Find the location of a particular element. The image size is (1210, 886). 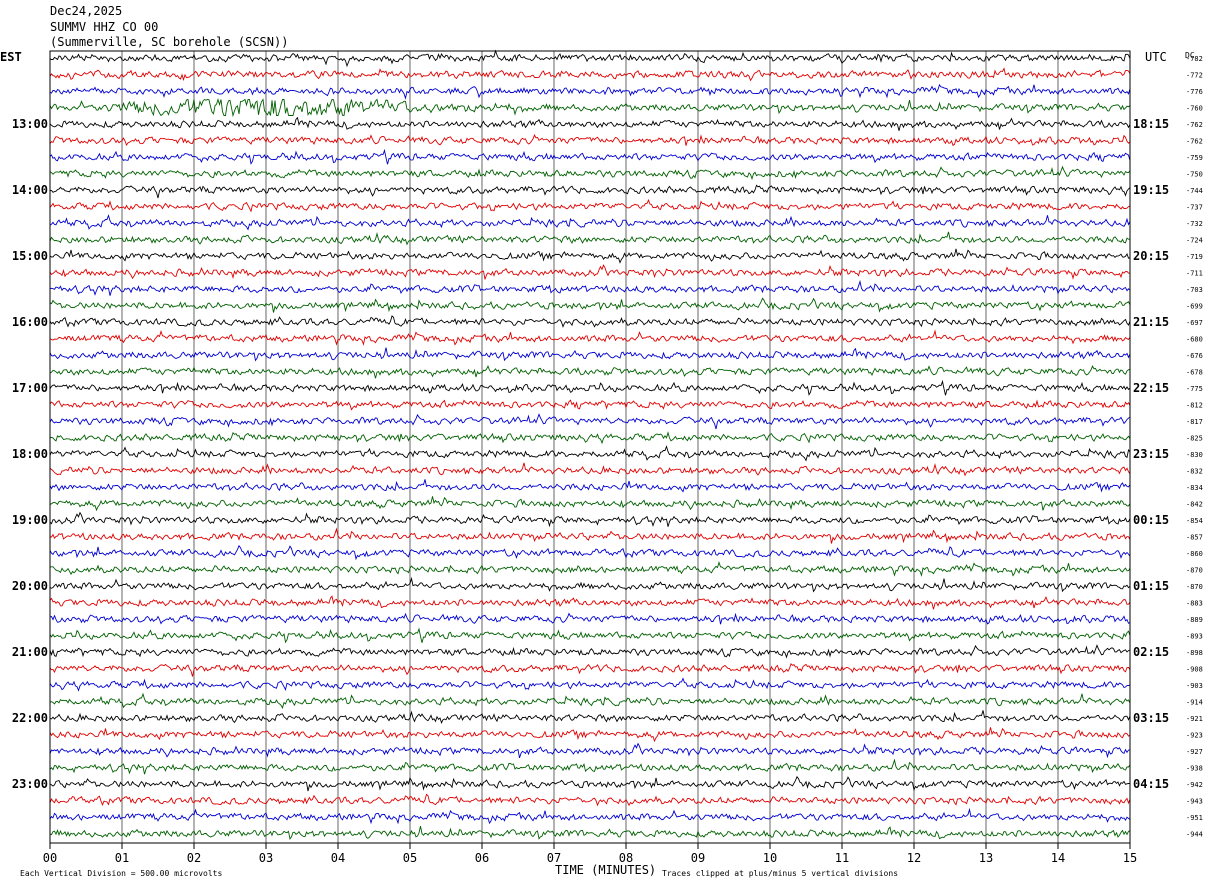

left-hour-label: 18:00 is located at coordinates (30, 454).